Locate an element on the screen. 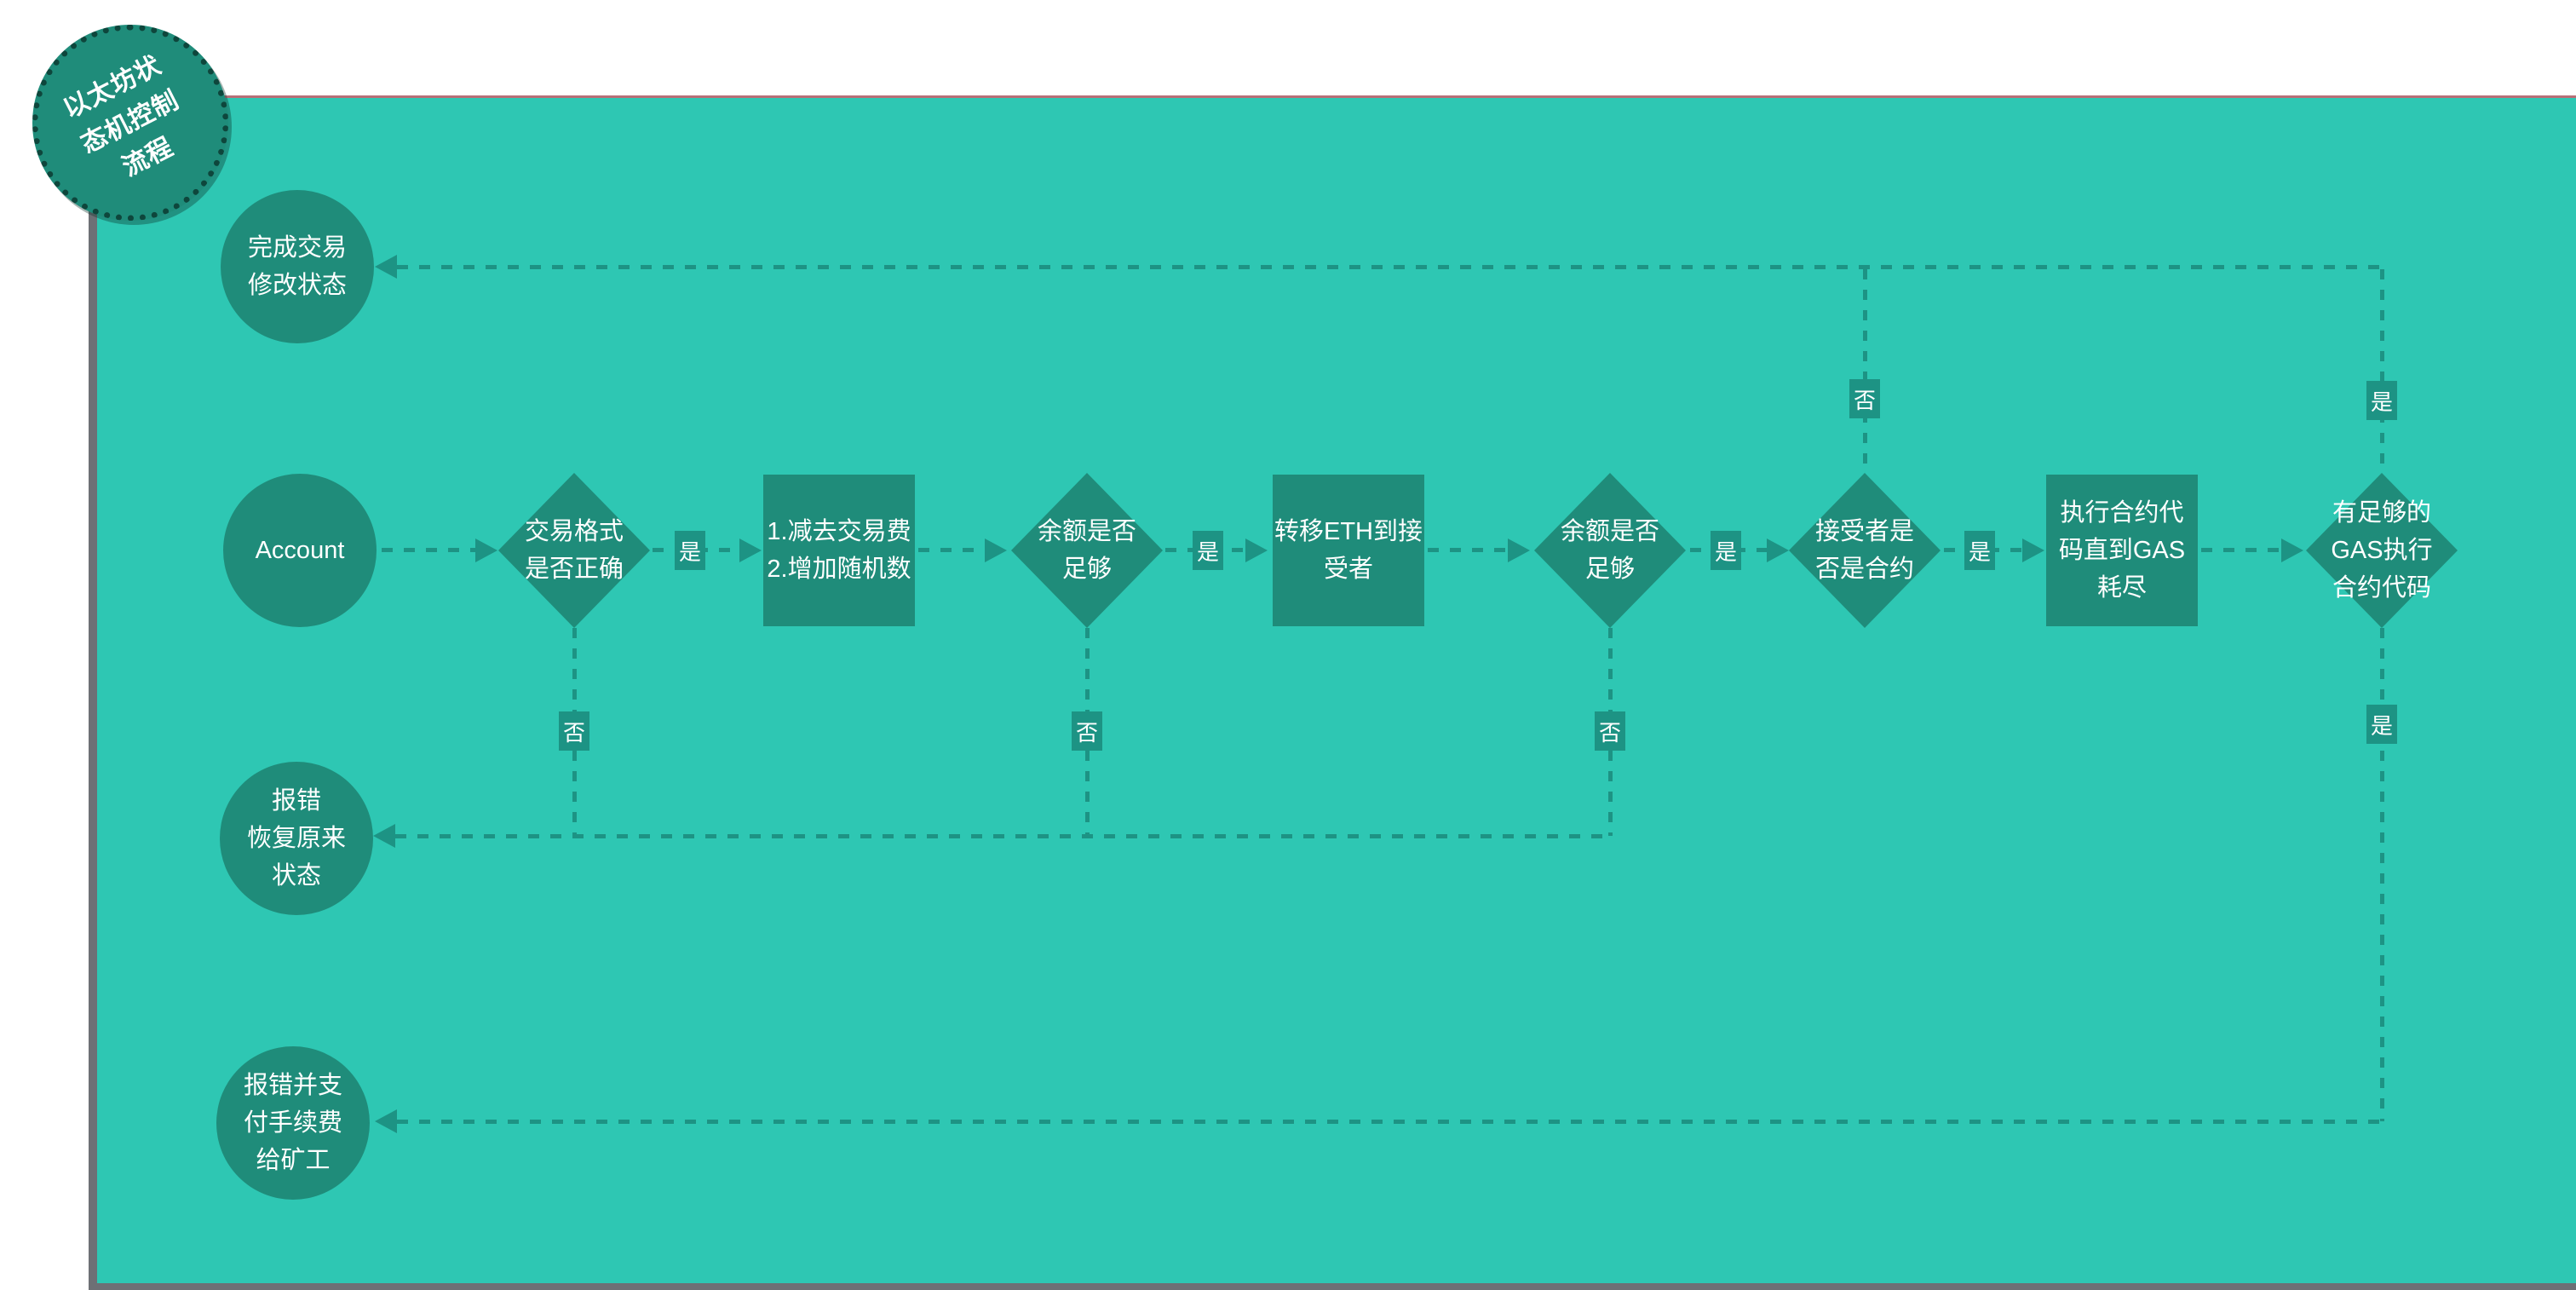 The width and height of the screenshot is (2576, 1290). node-process-deduct-fee: 1.减去交易费 2.增加随机数 is located at coordinates (839, 550).